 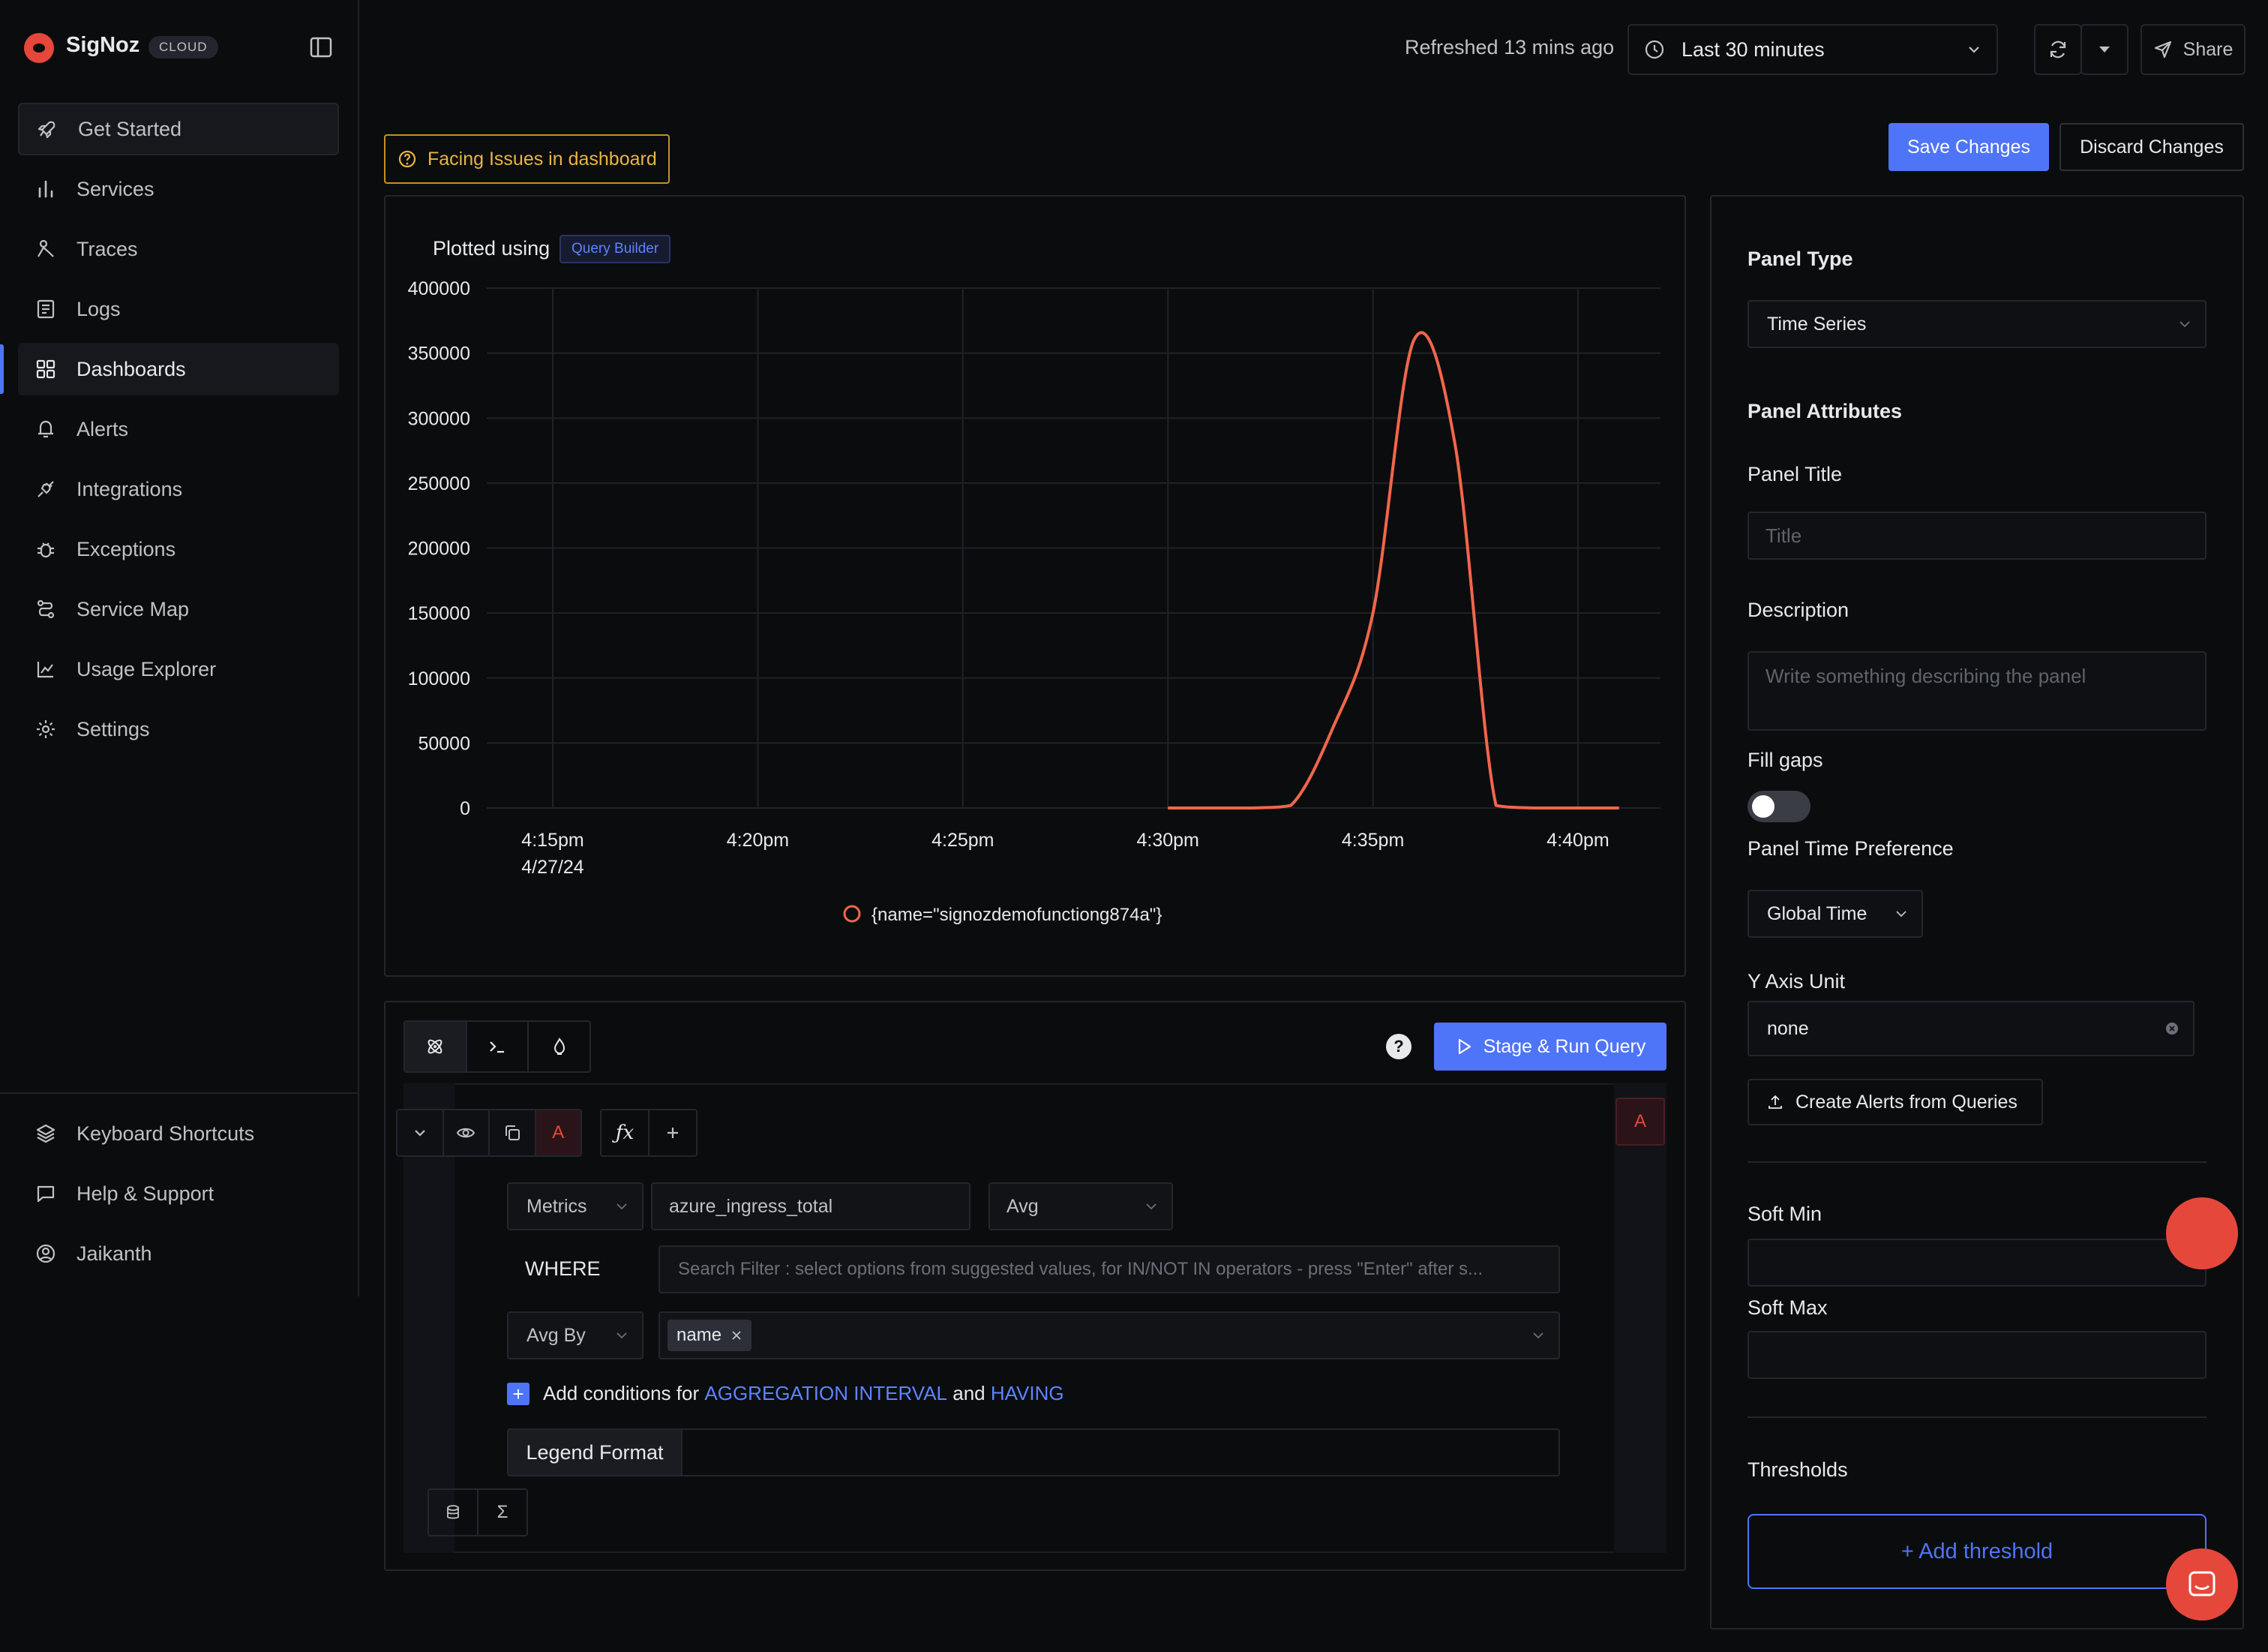 What do you see at coordinates (45, 1193) in the screenshot?
I see `message-square-icon` at bounding box center [45, 1193].